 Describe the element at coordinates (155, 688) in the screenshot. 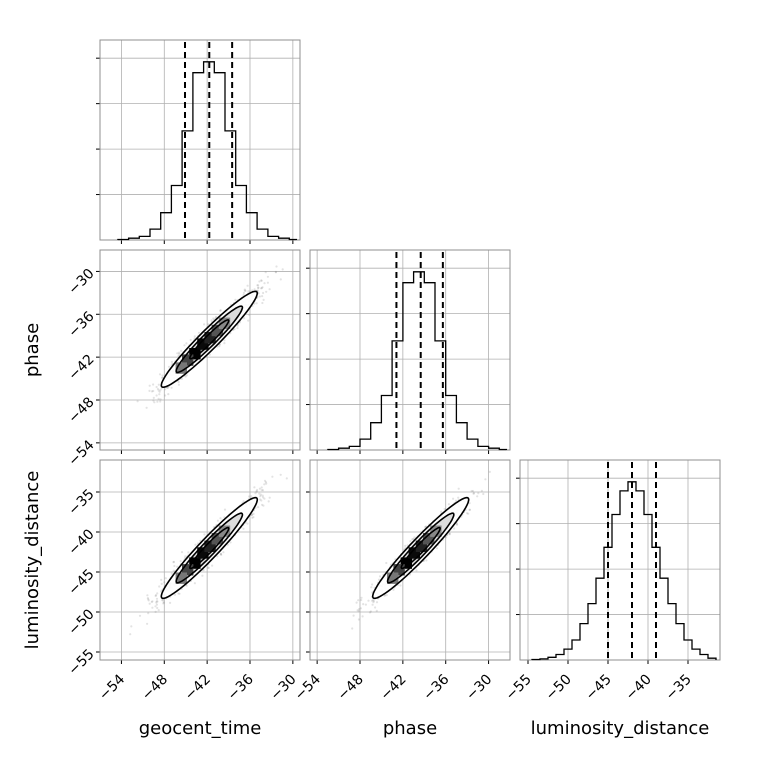

I see `x-tick-label: −48` at that location.